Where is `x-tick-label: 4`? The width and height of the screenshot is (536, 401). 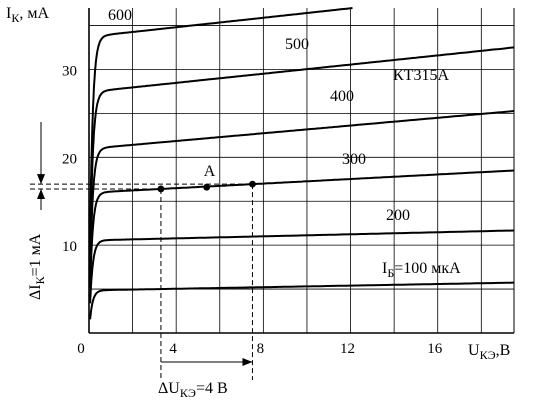 x-tick-label: 4 is located at coordinates (173, 349).